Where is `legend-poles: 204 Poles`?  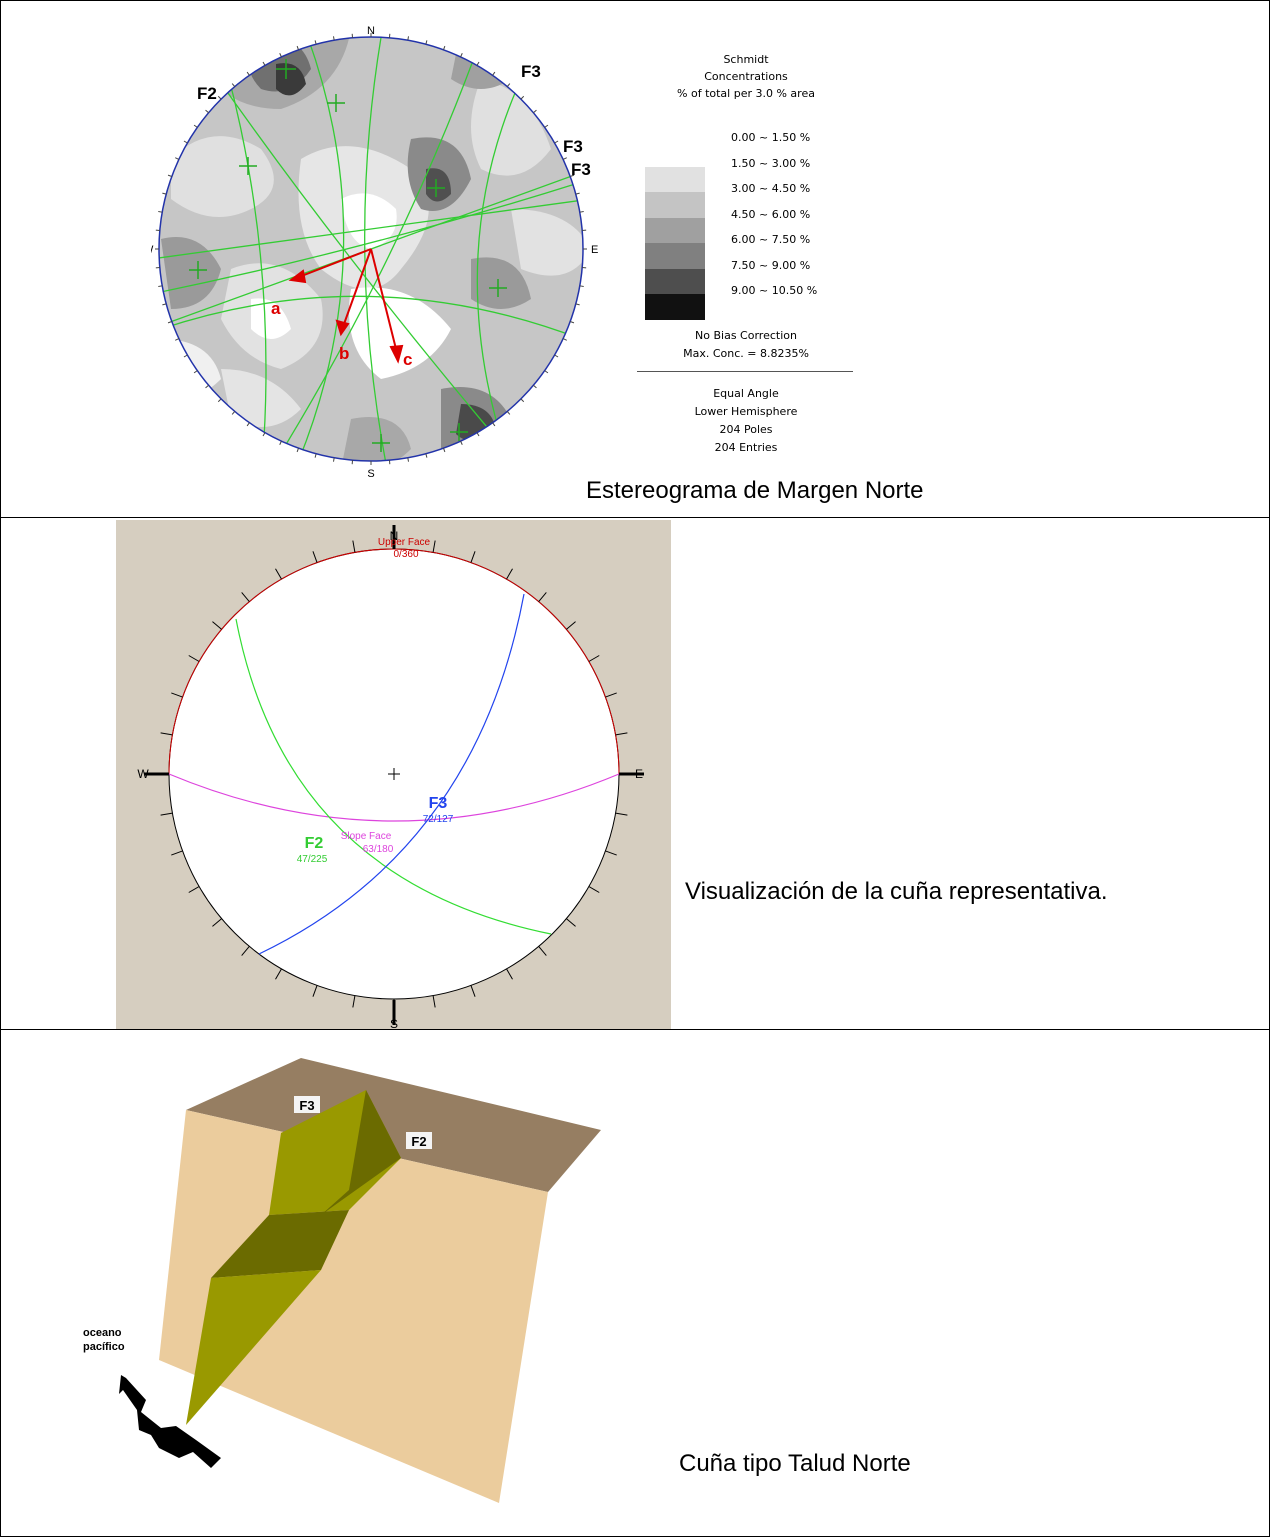 legend-poles: 204 Poles is located at coordinates (746, 429).